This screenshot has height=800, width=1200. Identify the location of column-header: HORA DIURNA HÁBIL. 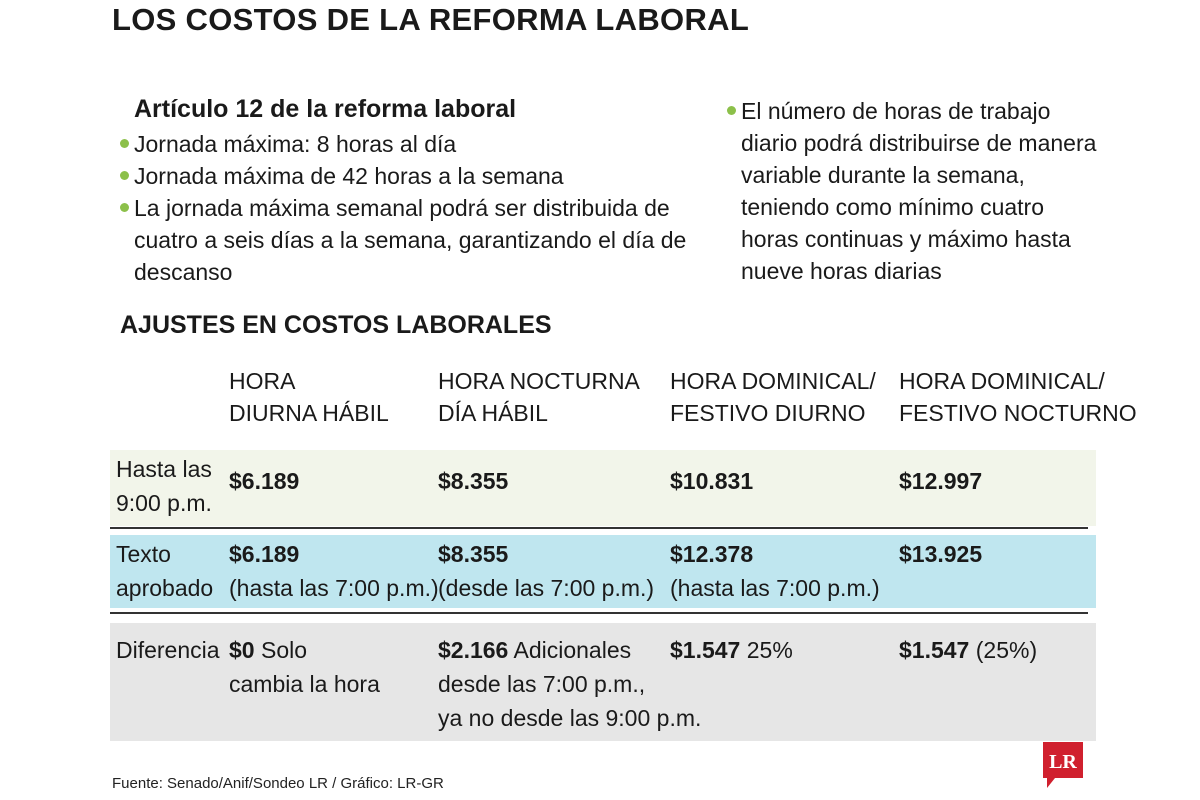
(309, 397).